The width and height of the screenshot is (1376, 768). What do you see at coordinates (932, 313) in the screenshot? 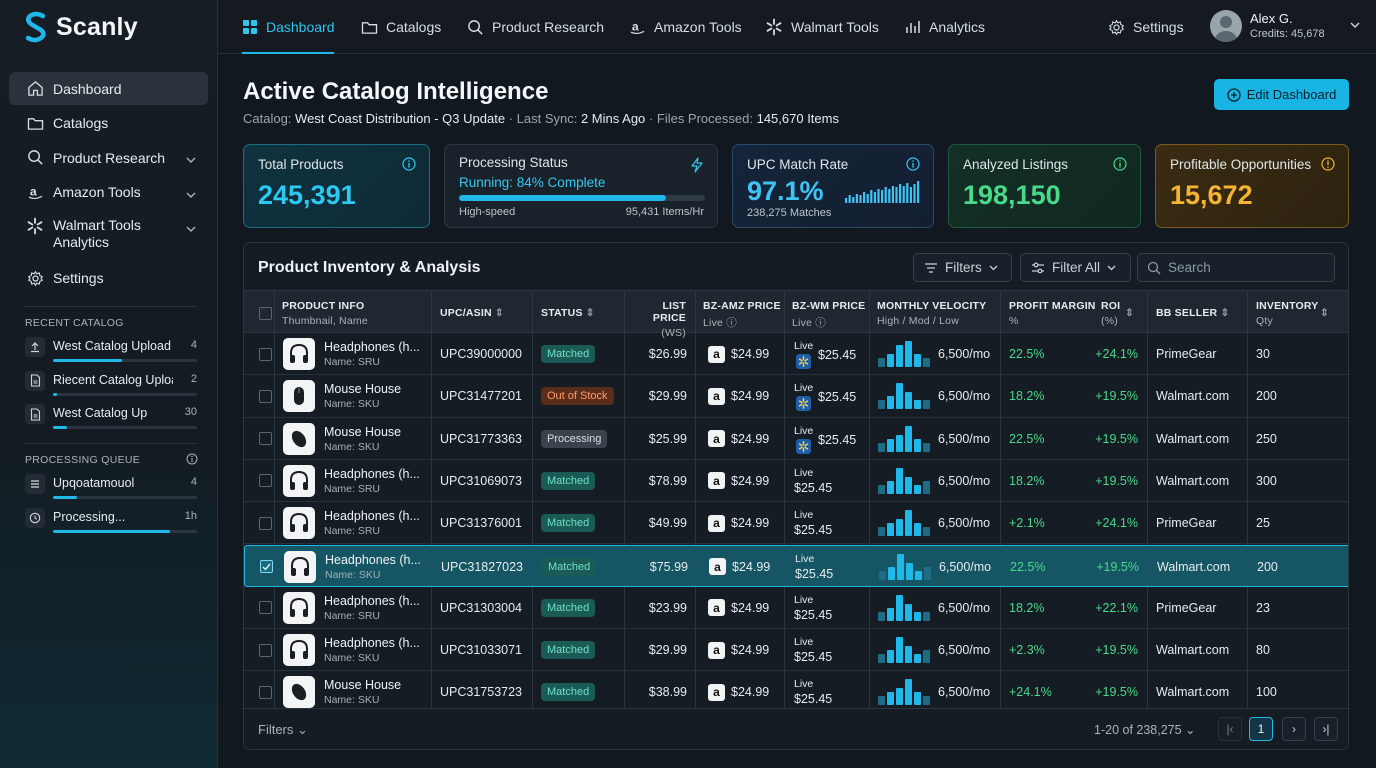
I see `col-monthly-velocity: MONTHLY VELOCITY High / Mod / Low` at bounding box center [932, 313].